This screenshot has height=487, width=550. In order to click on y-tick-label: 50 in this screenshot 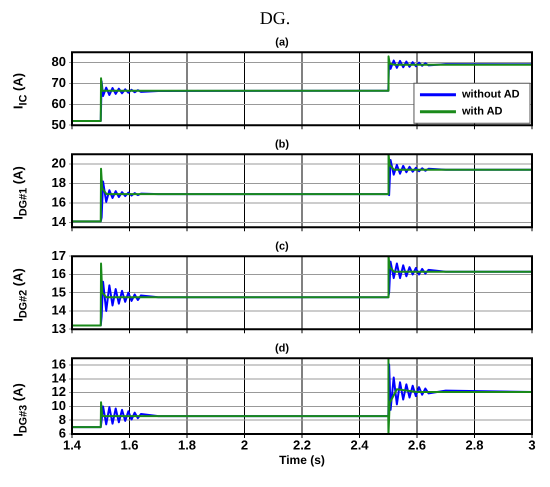, I will do `click(59, 124)`.